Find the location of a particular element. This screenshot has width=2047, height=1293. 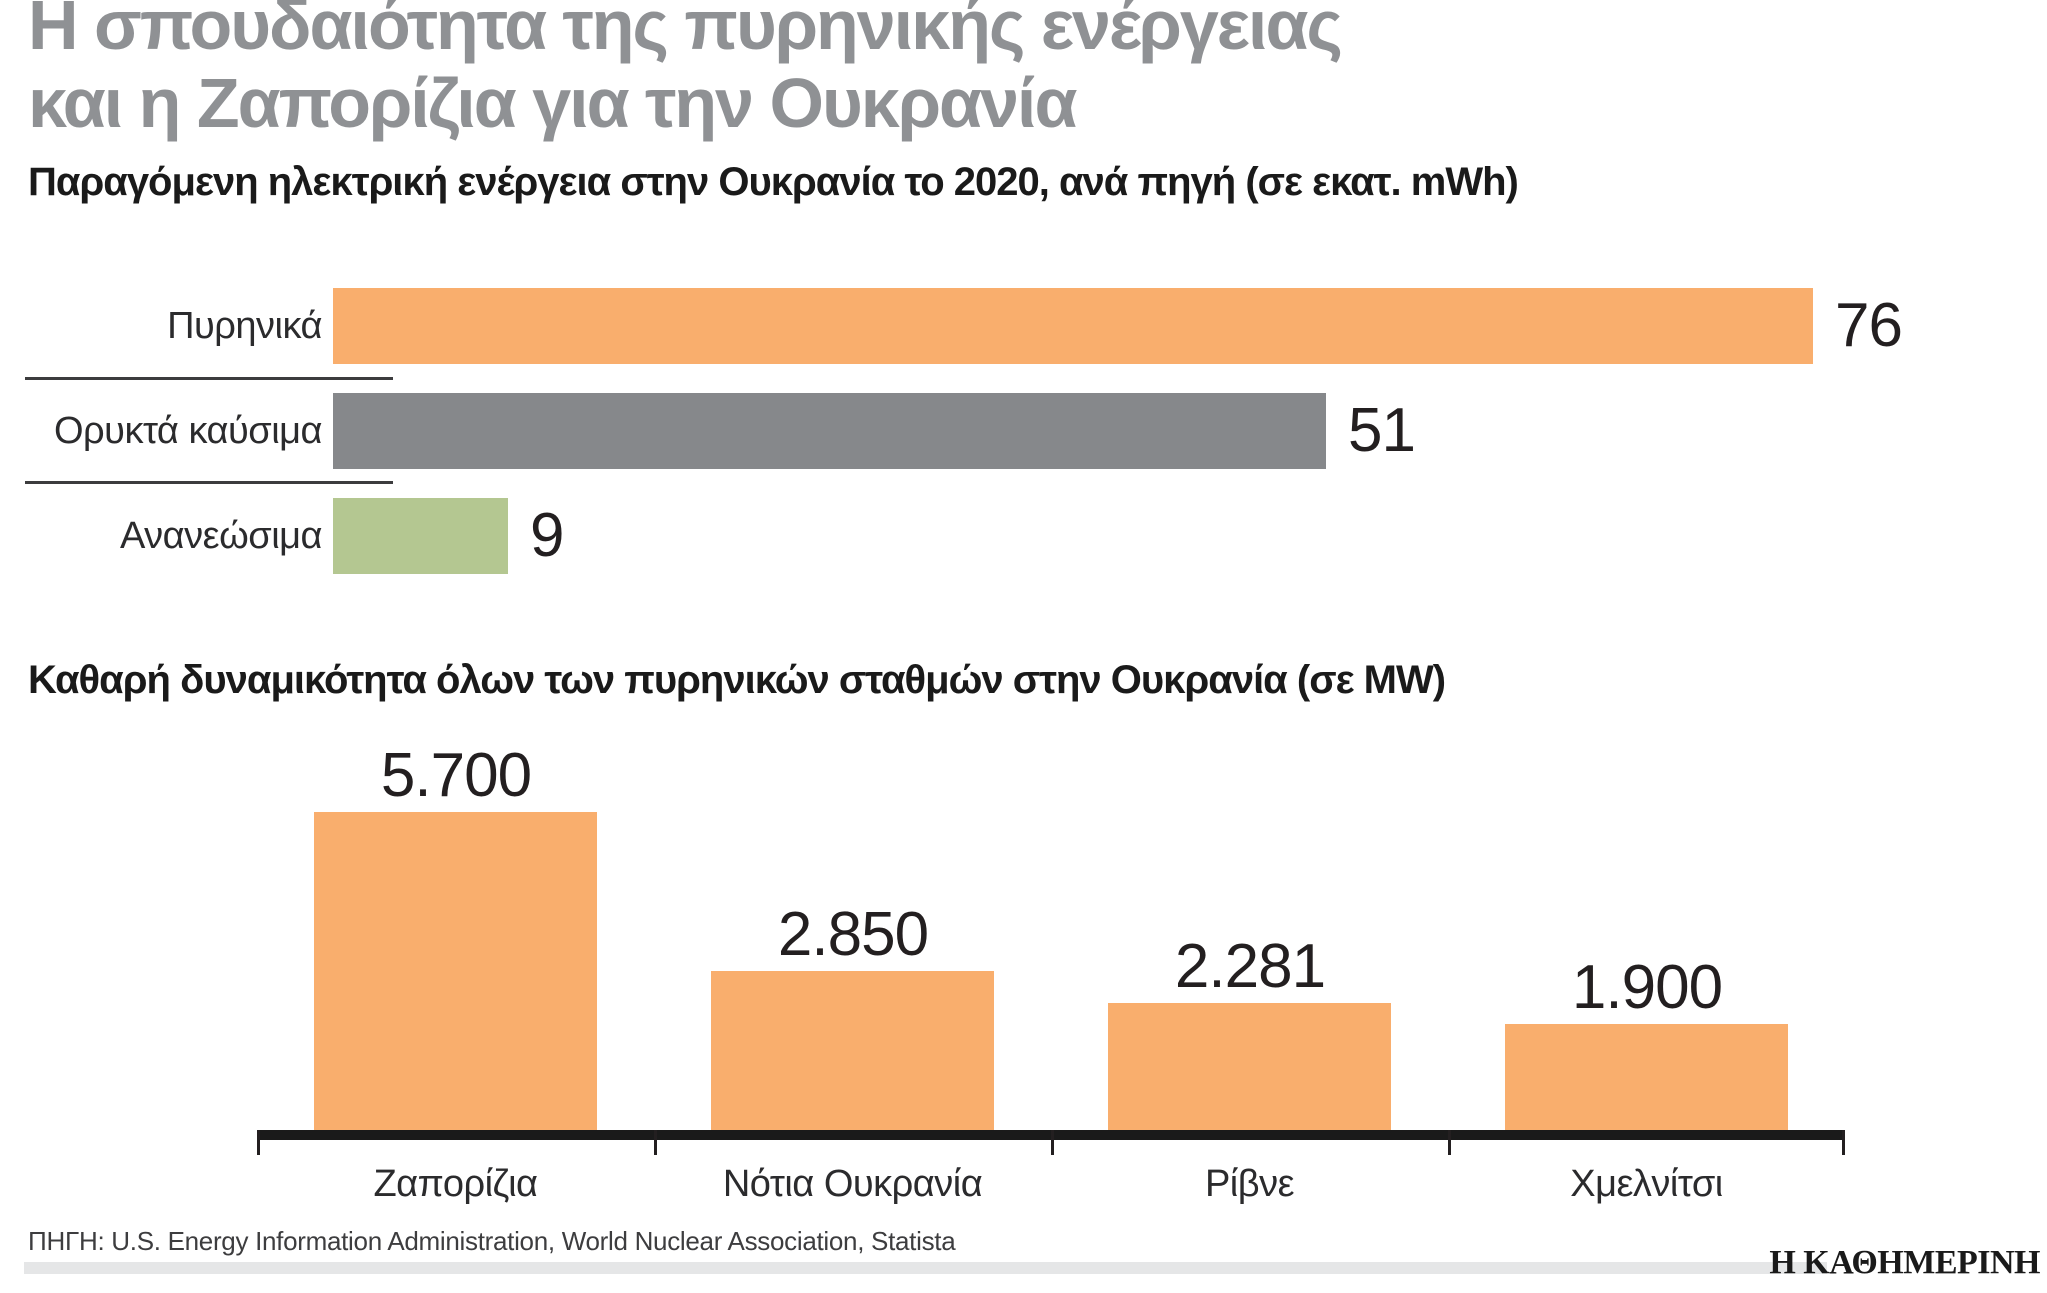

footer-strip is located at coordinates (925, 1268).